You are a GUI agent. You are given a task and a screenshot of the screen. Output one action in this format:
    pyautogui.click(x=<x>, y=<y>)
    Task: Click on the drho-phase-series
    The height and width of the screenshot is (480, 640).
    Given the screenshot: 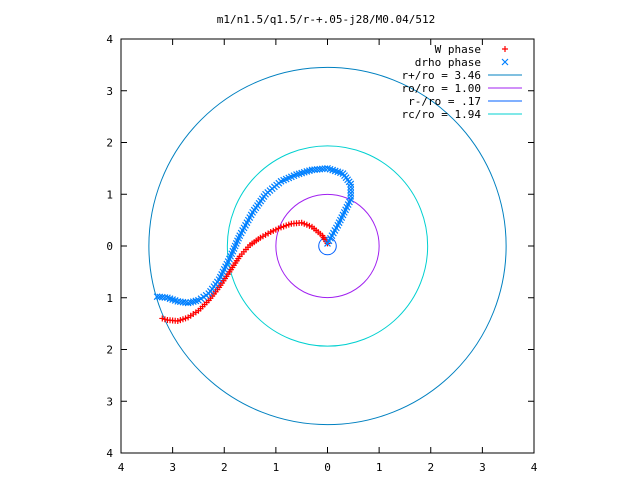 What is the action you would take?
    pyautogui.click(x=254, y=235)
    